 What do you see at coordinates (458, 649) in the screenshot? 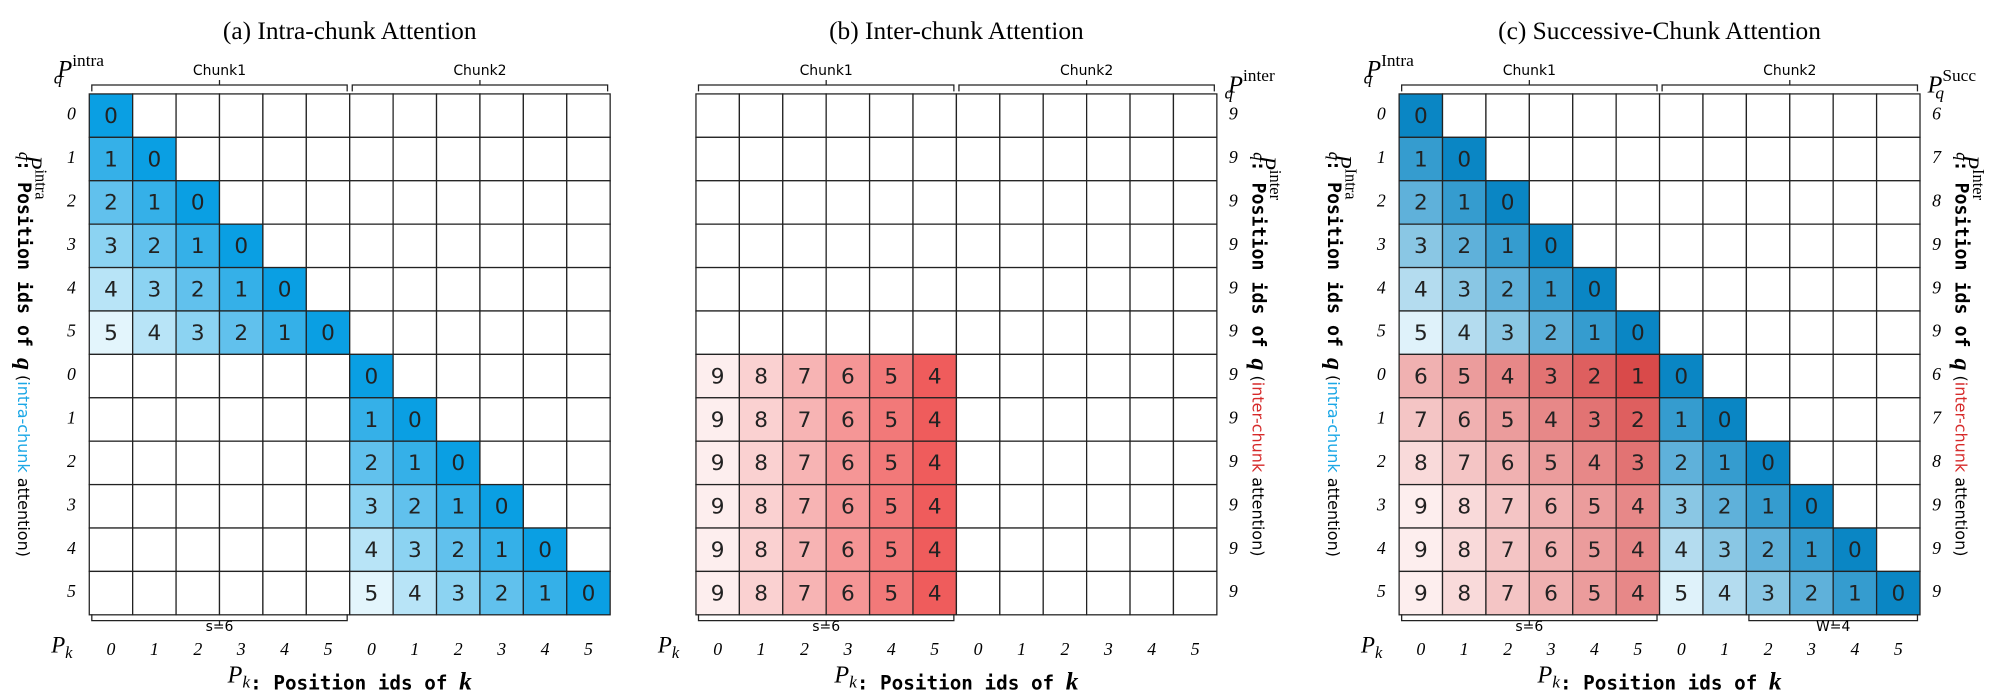
I see `col-label: 2` at bounding box center [458, 649].